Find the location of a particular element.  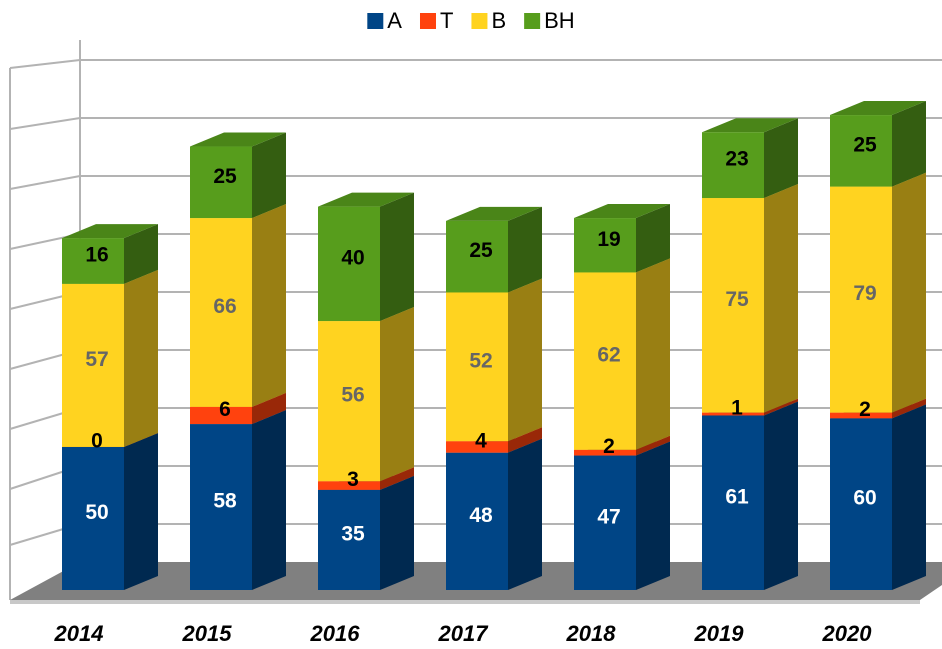

value-label: 58 is located at coordinates (225, 501).